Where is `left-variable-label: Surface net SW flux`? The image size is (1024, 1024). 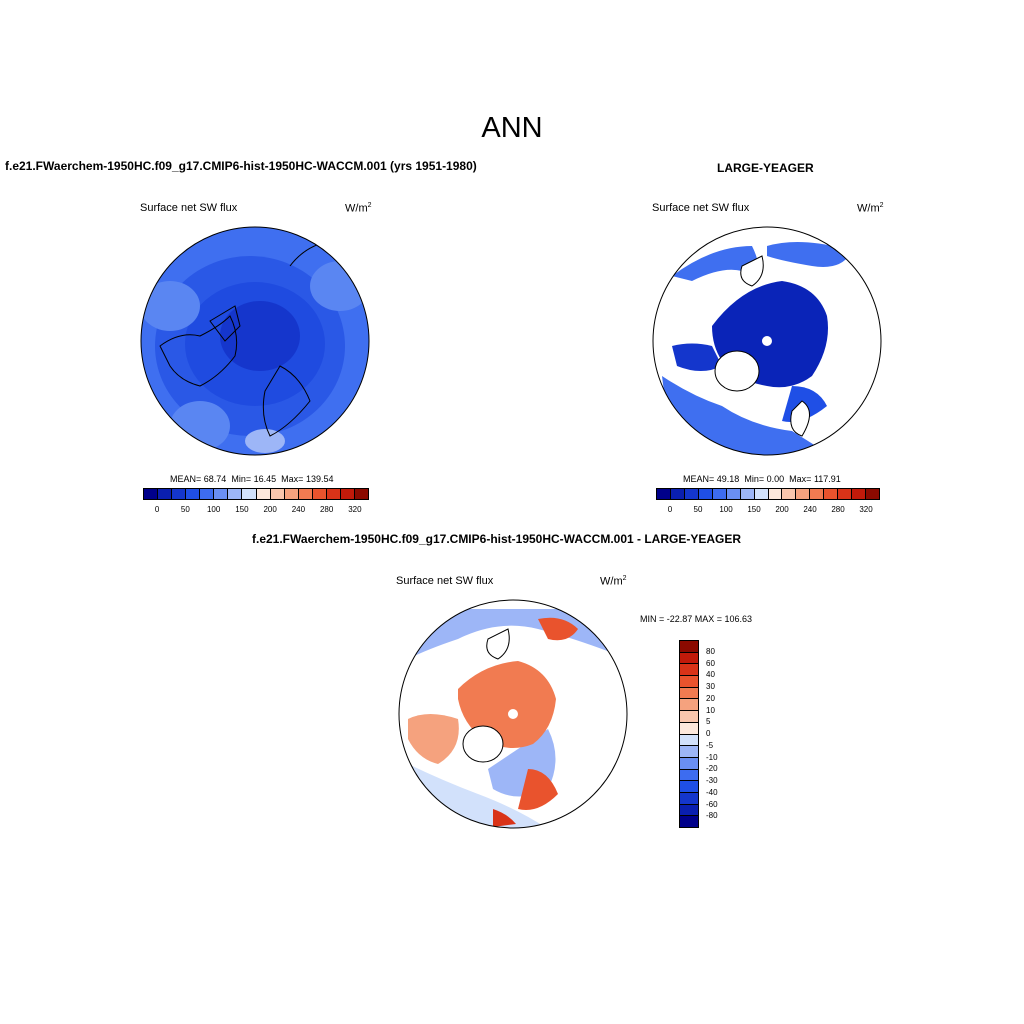
left-variable-label: Surface net SW flux is located at coordinates (189, 208).